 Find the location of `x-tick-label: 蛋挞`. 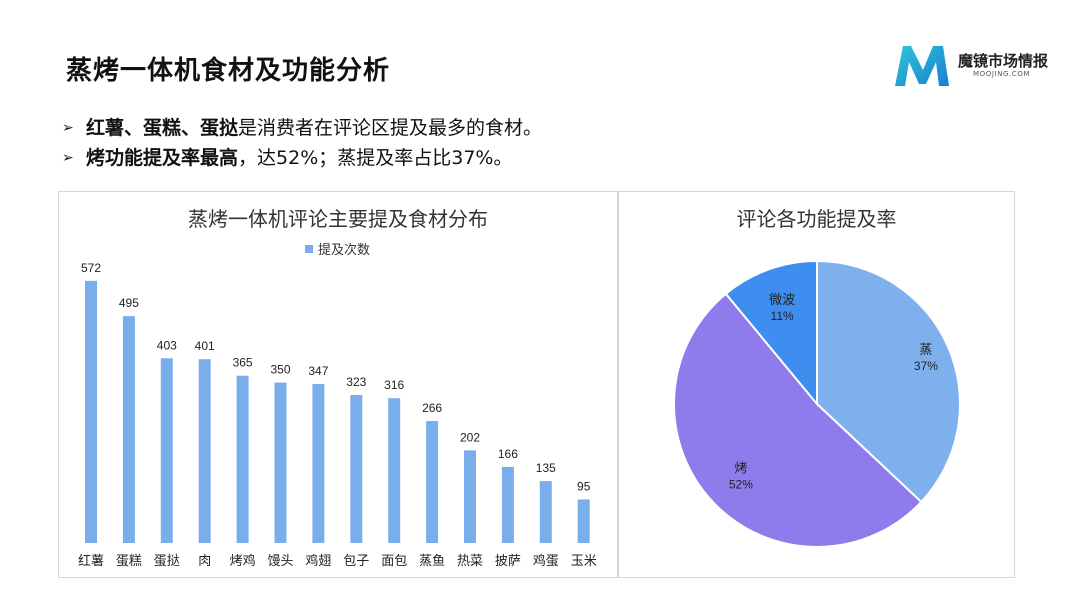

x-tick-label: 蛋挞 is located at coordinates (167, 561).